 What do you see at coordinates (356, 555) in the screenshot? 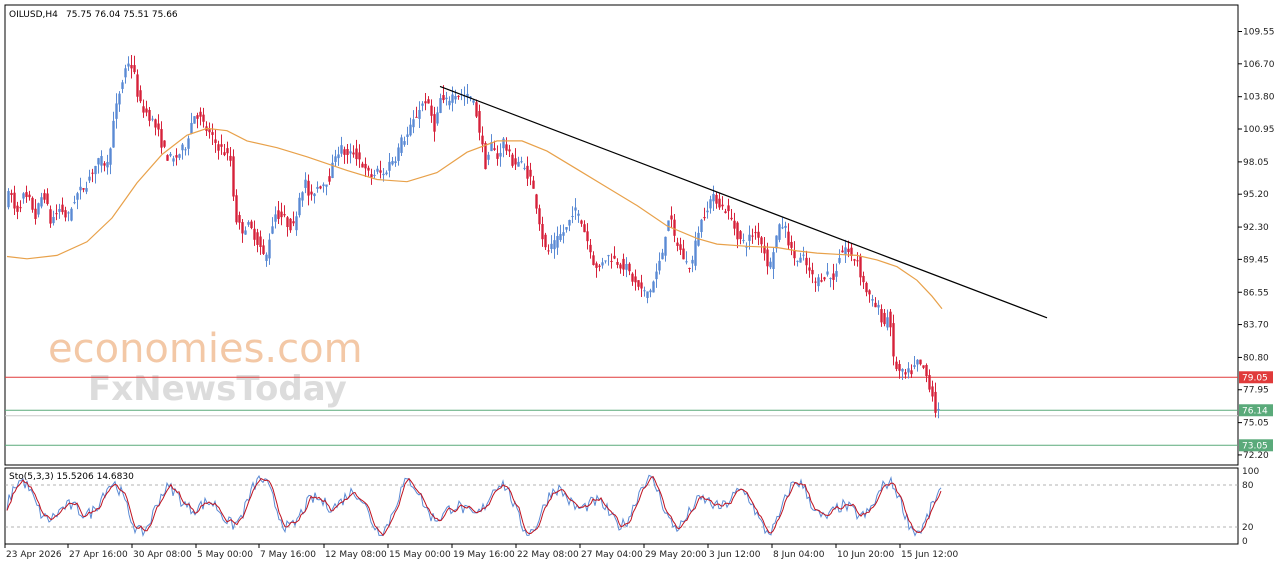
I see `x-tick-label: 12 May 08:00` at bounding box center [356, 555].